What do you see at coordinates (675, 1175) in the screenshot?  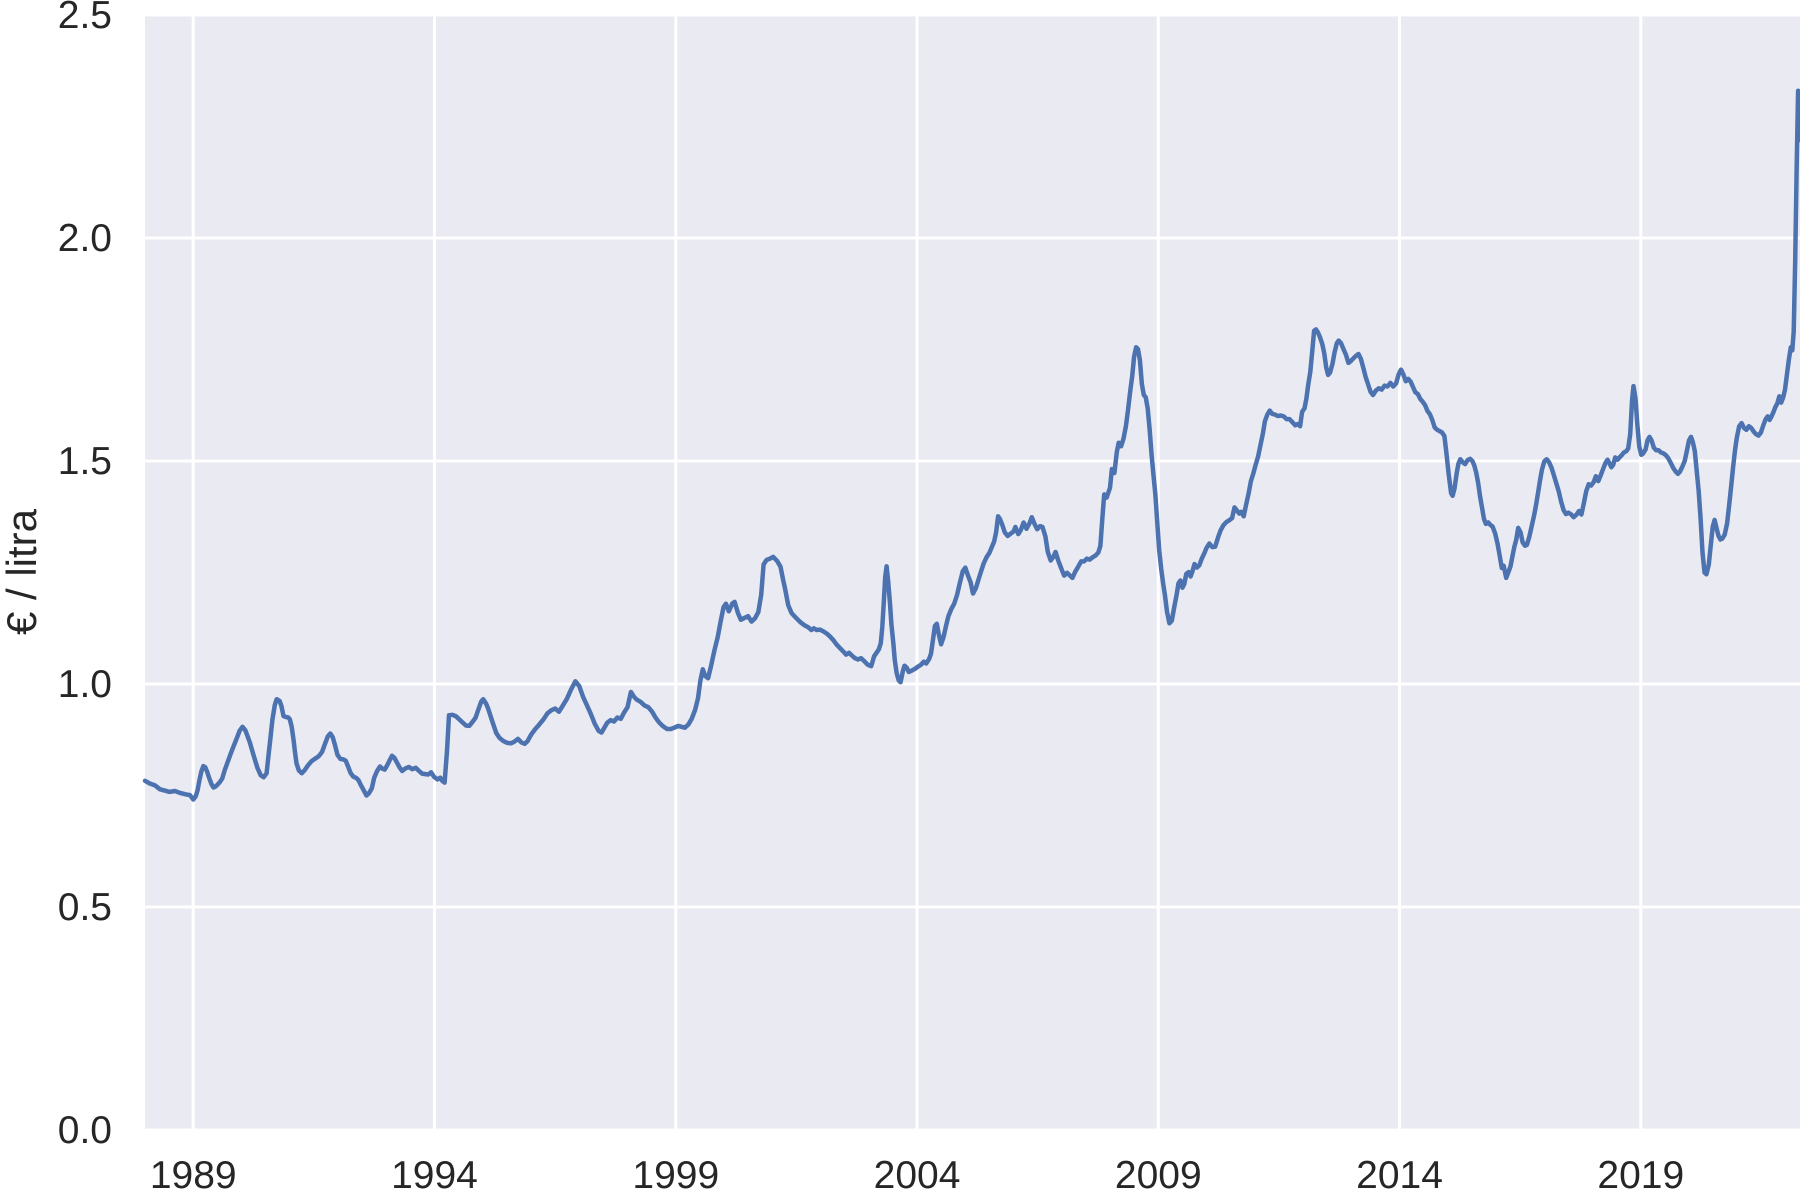 I see `x-tick-label: 1999` at bounding box center [675, 1175].